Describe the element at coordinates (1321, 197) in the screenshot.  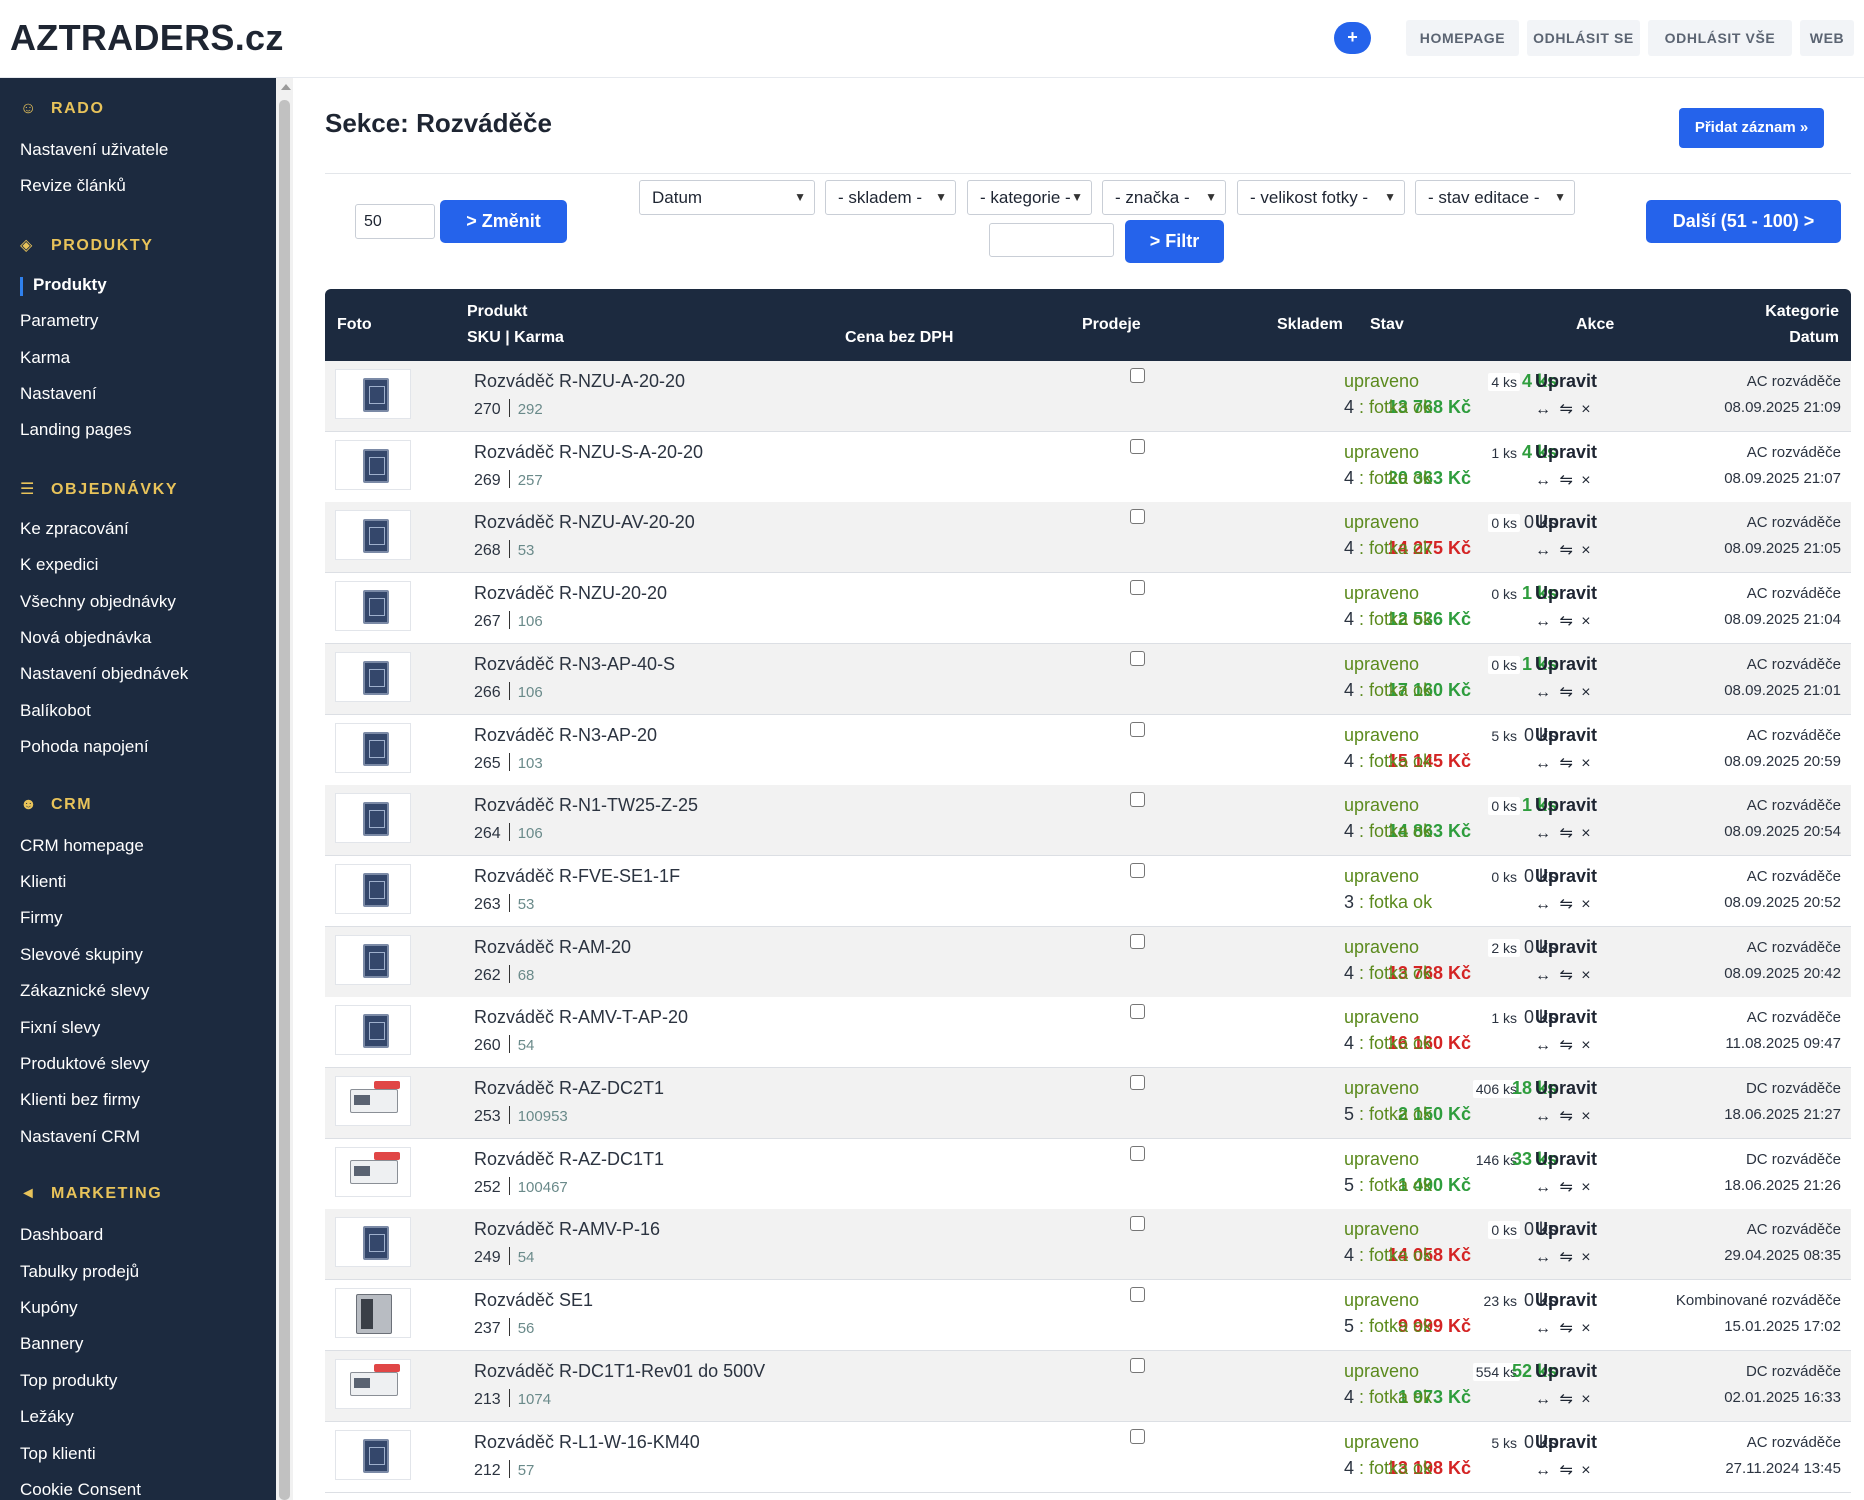
I see `select-photo-size: - velikost fotky - ▼` at that location.